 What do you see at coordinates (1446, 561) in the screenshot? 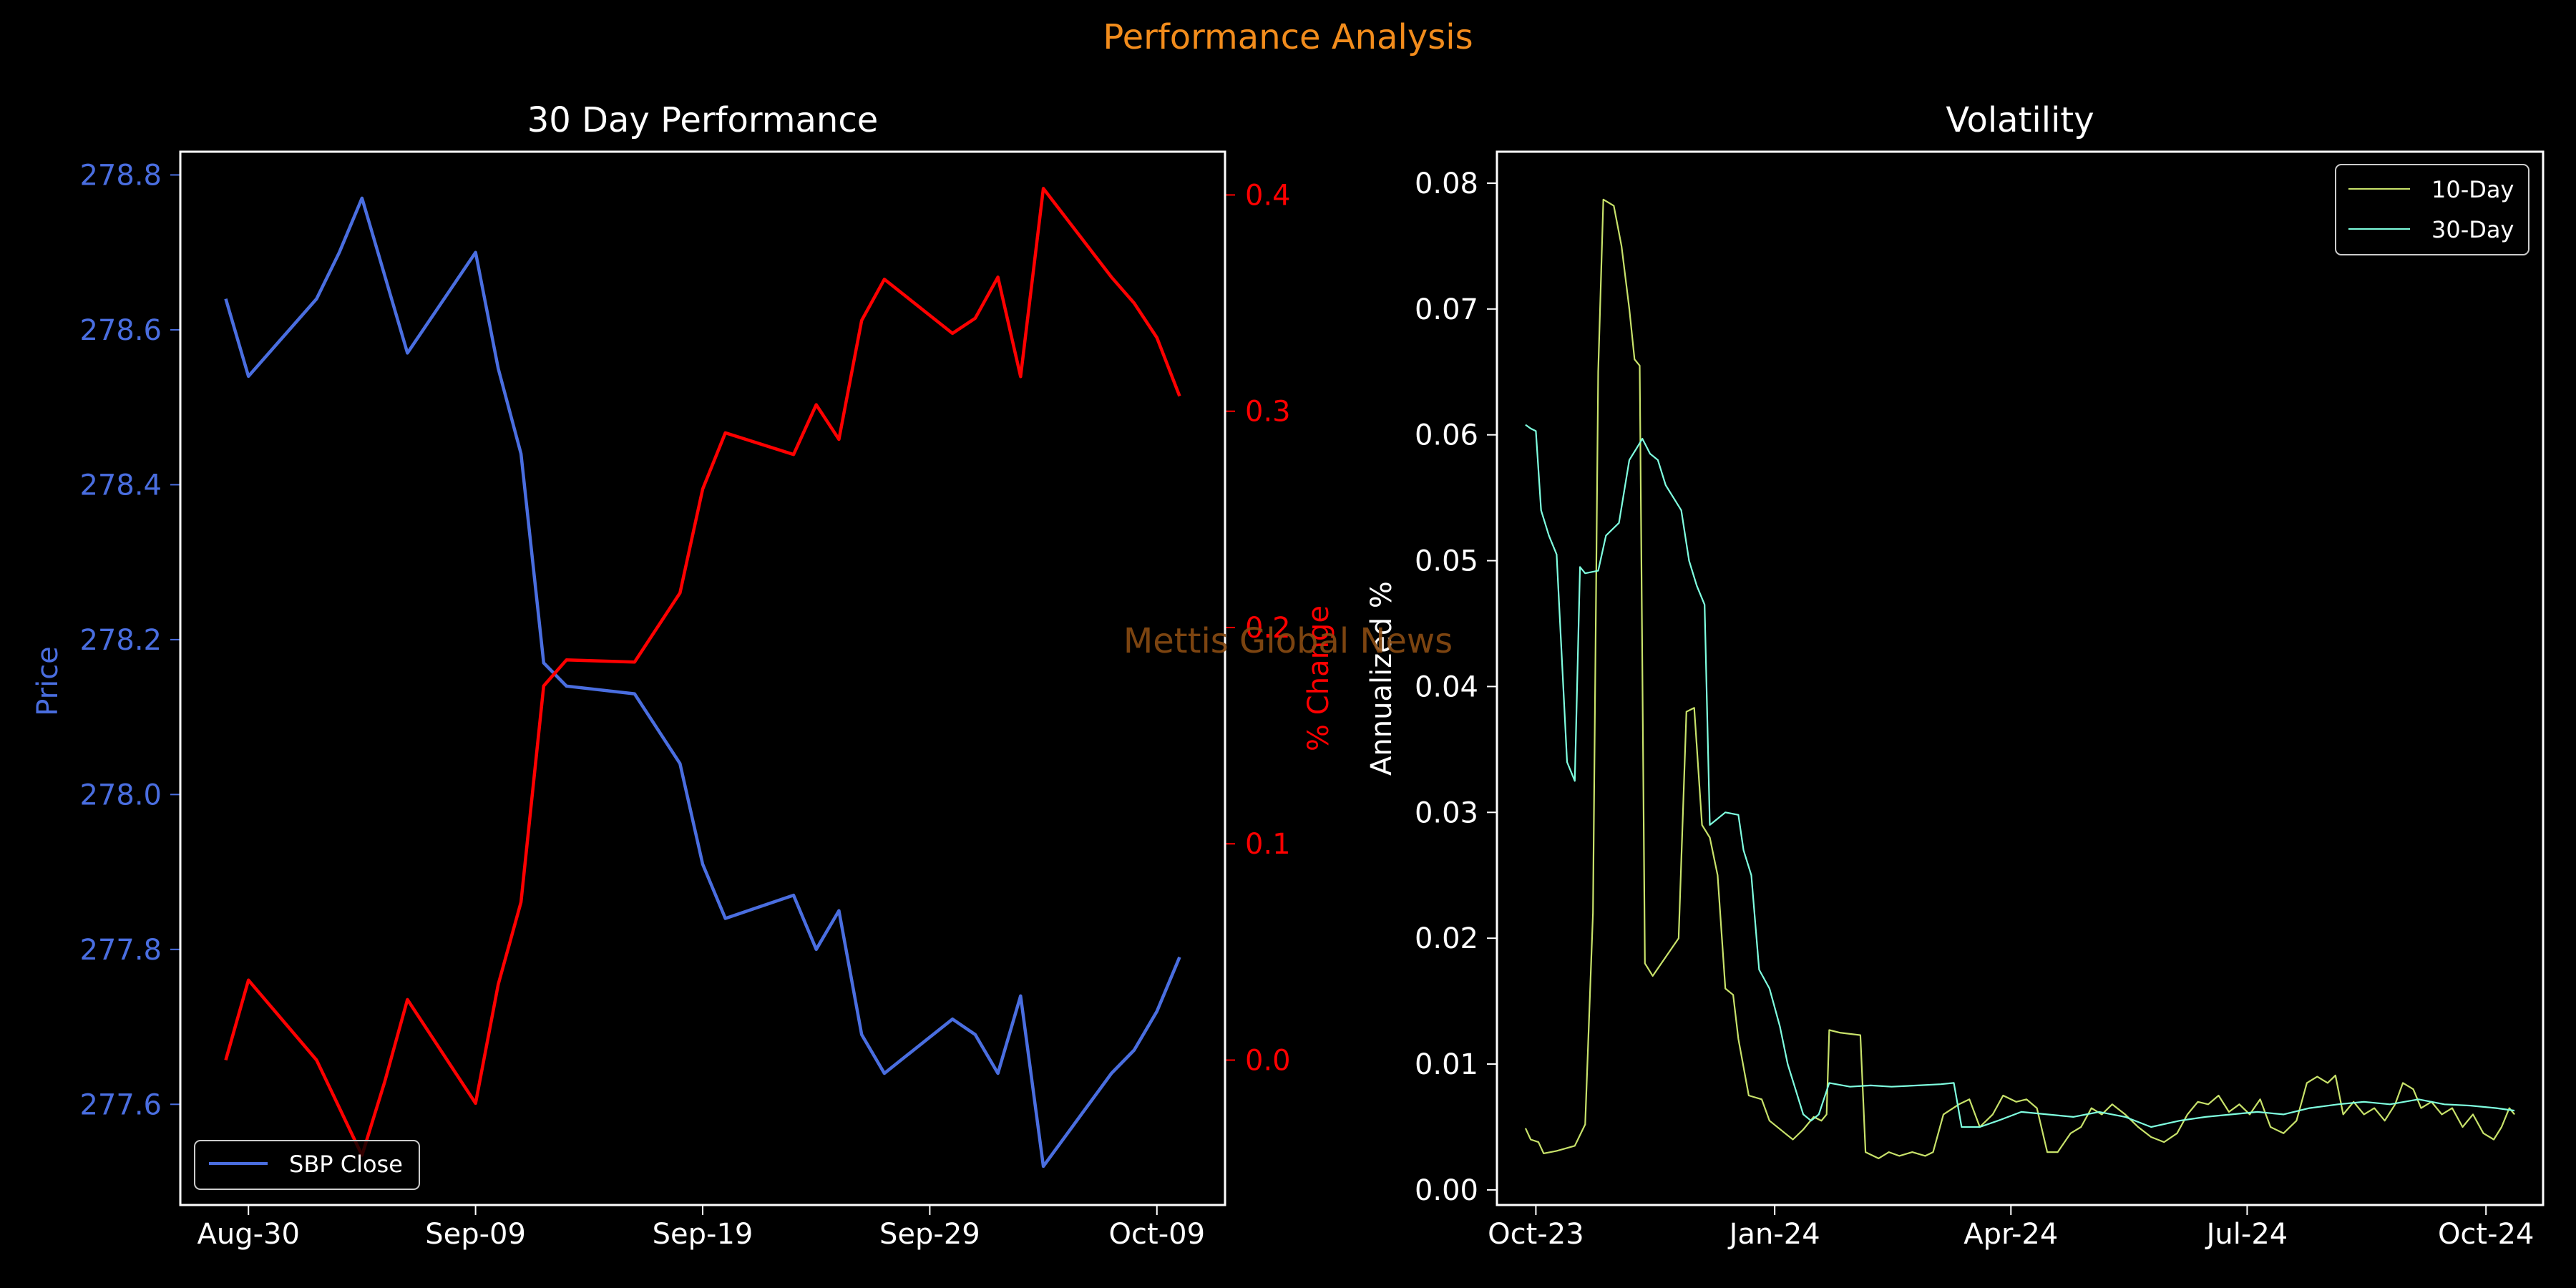
I see `y-tick-label: 0.05` at bounding box center [1446, 561].